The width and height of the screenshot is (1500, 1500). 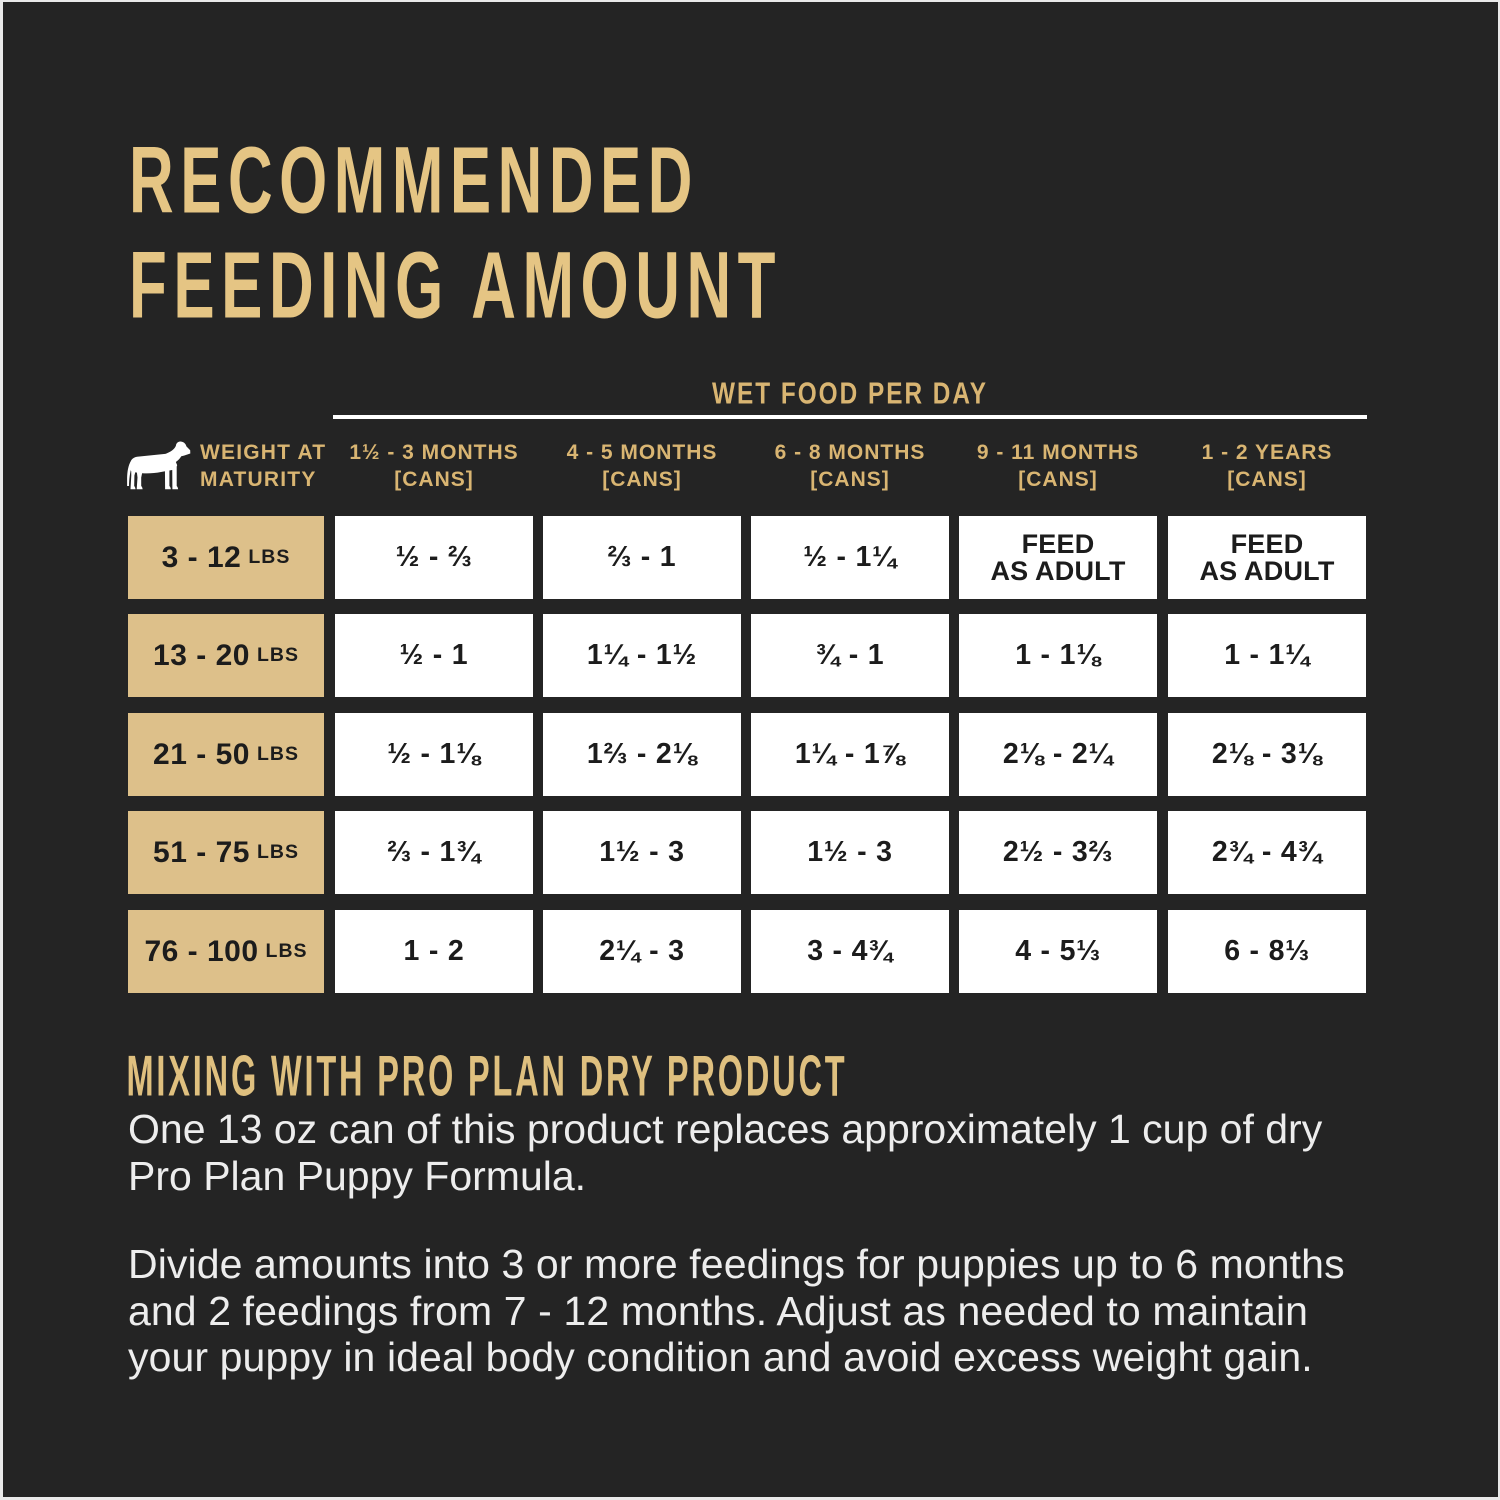 What do you see at coordinates (850, 394) in the screenshot?
I see `svg-text: WET FOOD PER DAY` at bounding box center [850, 394].